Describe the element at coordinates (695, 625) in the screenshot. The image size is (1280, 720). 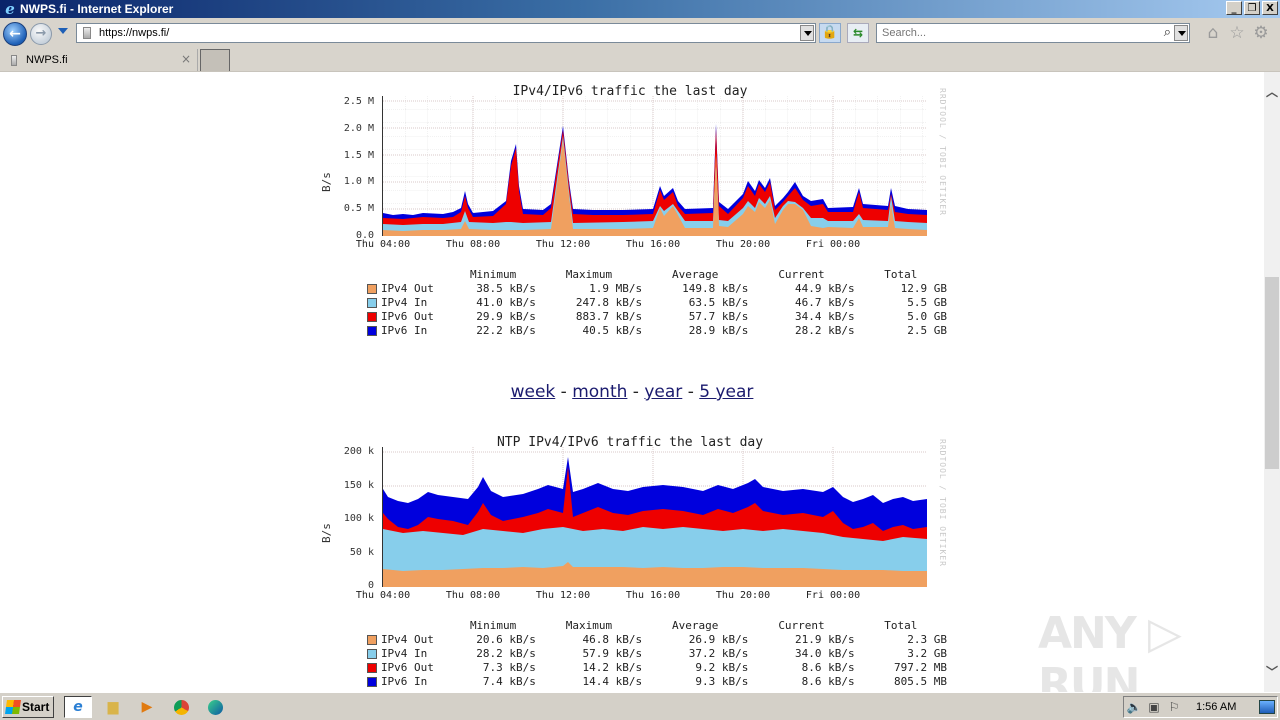
I see `header-average: Average` at that location.